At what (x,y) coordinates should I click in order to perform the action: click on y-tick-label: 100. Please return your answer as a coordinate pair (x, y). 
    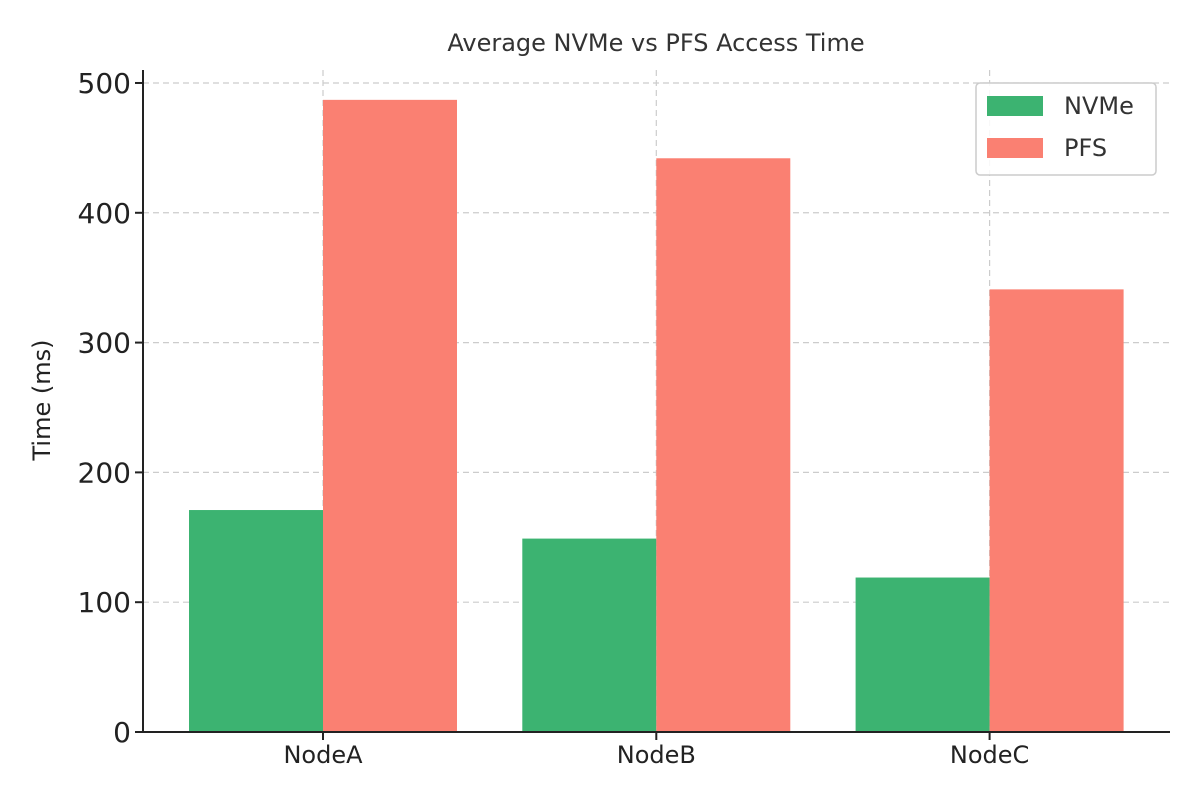
    Looking at the image, I should click on (104, 602).